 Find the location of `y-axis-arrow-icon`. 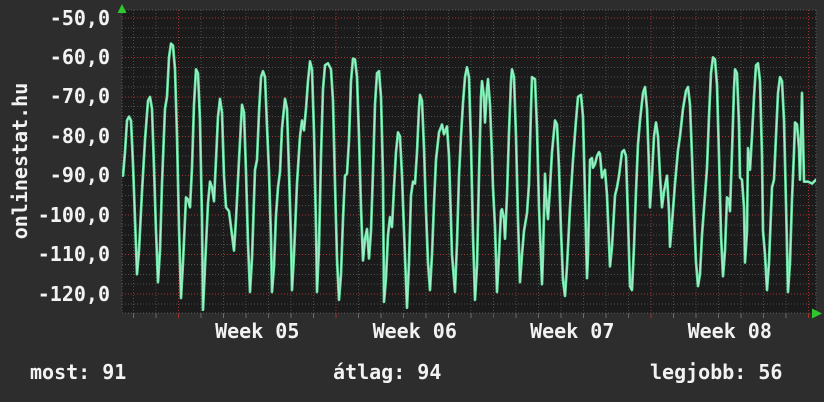

y-axis-arrow-icon is located at coordinates (122, 8).